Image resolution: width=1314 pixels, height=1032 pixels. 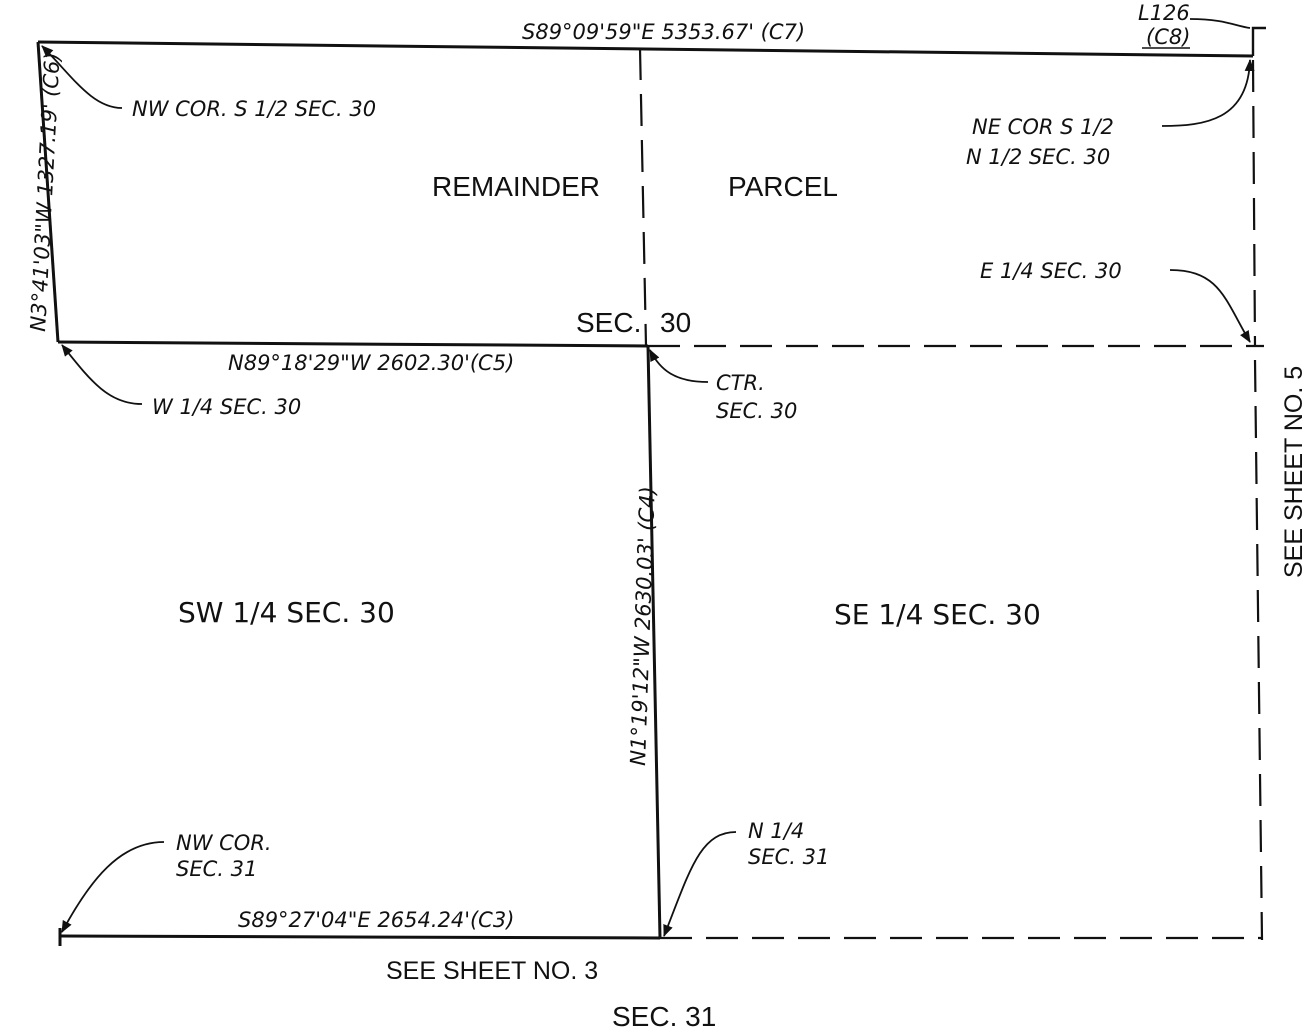 What do you see at coordinates (286, 612) in the screenshot?
I see `sw-quarter-label: SW 1/4 SEC. 30` at bounding box center [286, 612].